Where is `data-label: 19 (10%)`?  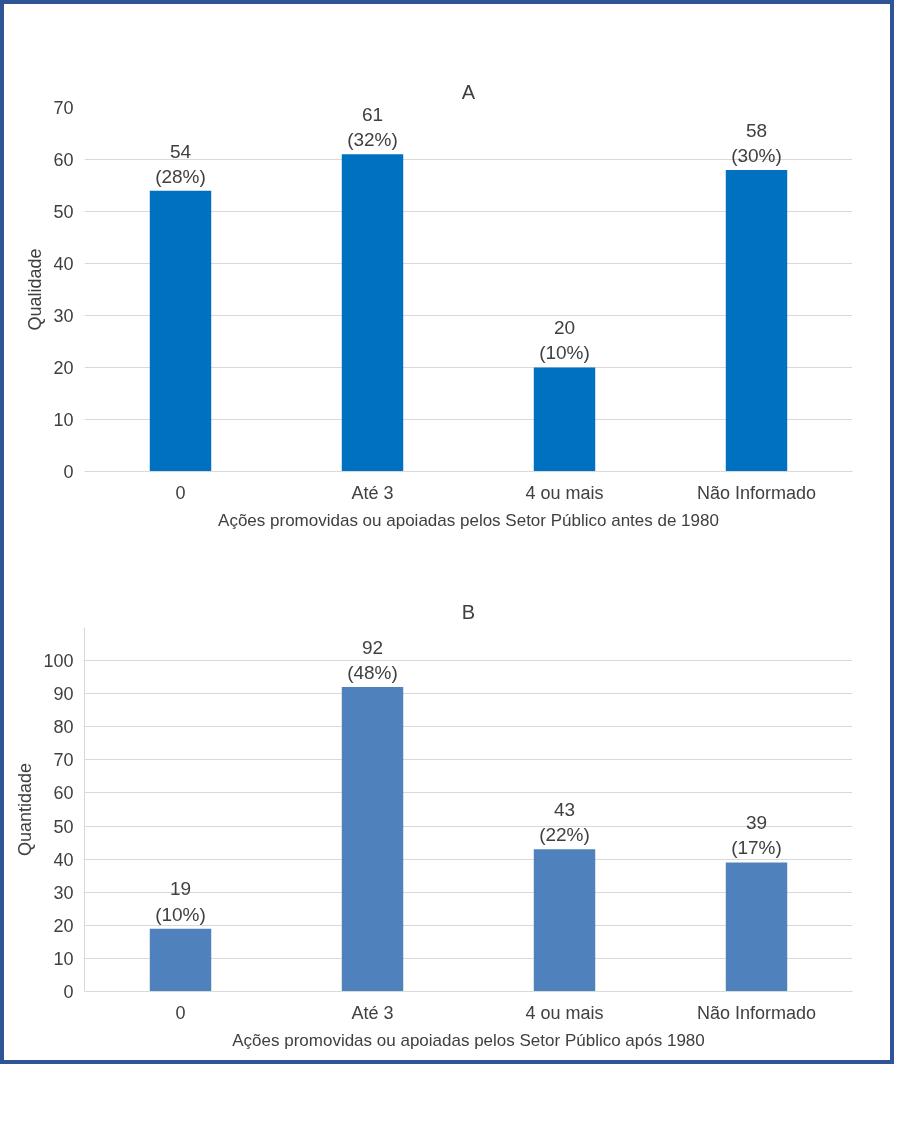 data-label: 19 (10%) is located at coordinates (180, 901).